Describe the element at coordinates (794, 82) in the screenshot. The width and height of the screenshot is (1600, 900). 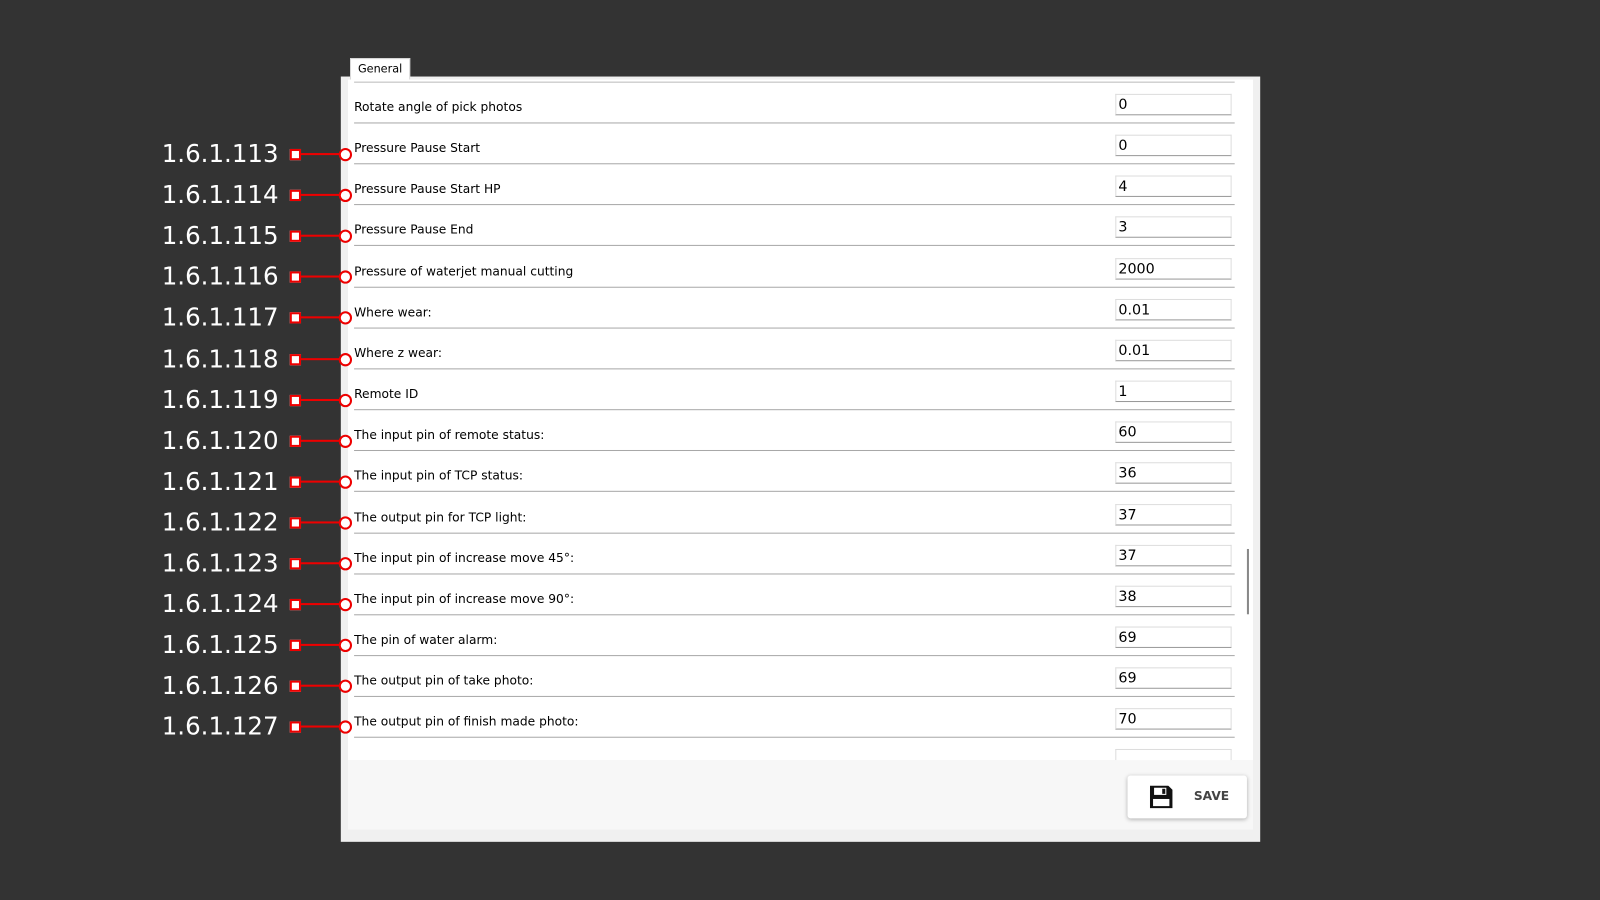
I see `divider` at that location.